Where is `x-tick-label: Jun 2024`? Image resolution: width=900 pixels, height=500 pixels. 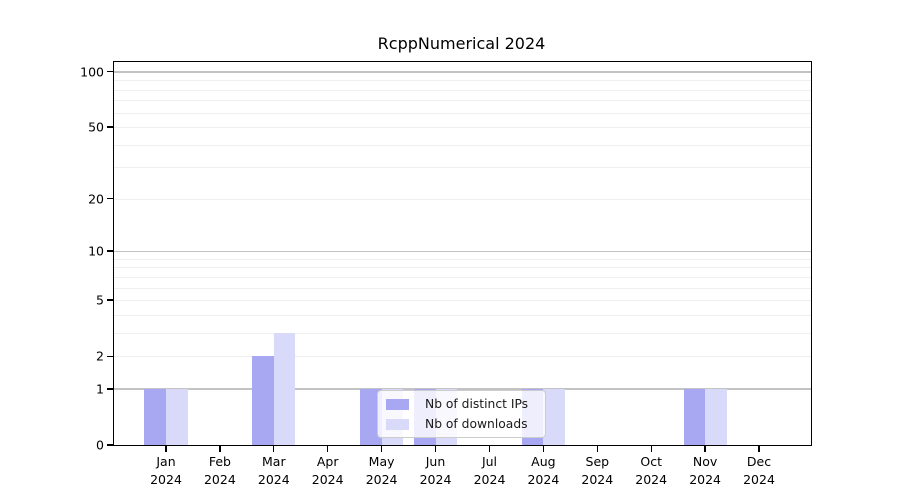
x-tick-label: Jun 2024 is located at coordinates (436, 471).